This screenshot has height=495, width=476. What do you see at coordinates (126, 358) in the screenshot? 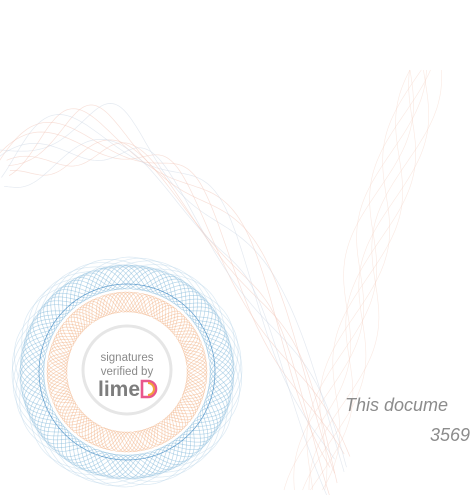
I see `badge-line: signatures` at bounding box center [126, 358].